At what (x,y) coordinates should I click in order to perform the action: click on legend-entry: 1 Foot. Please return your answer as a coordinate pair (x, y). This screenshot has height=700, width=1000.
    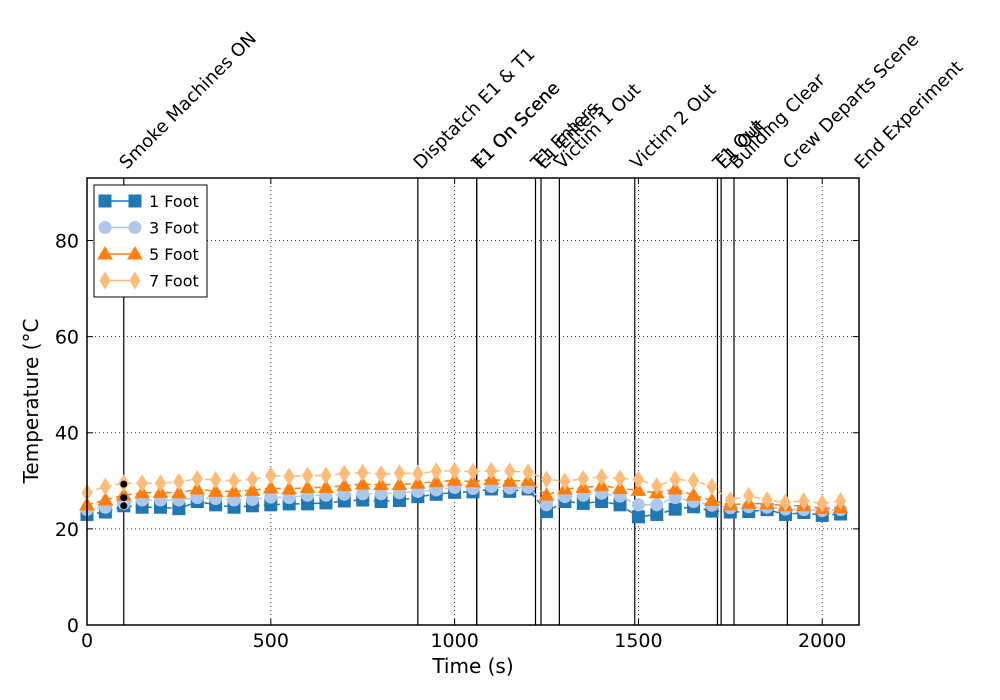
    Looking at the image, I should click on (148, 201).